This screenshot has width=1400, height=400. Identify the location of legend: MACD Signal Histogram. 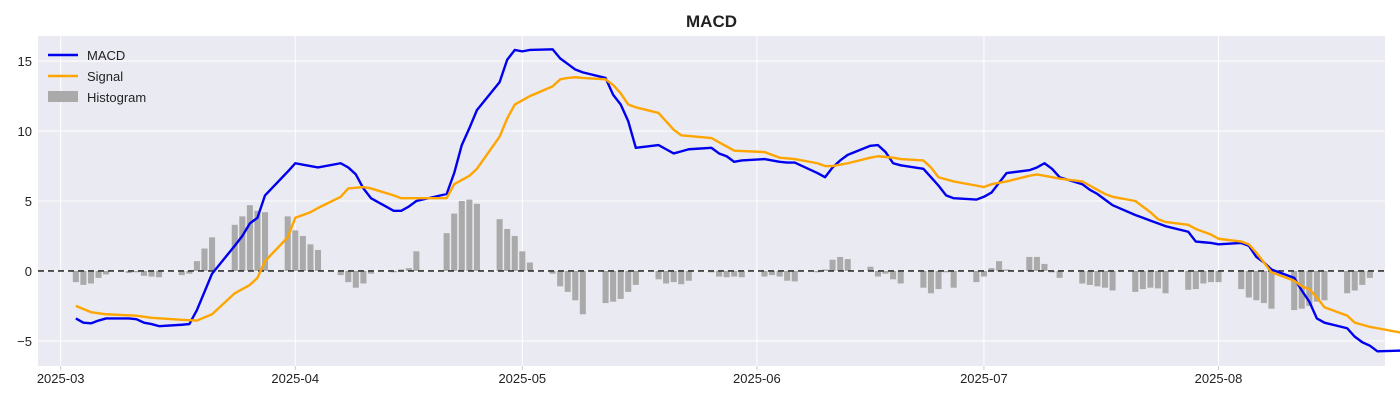
(97, 76).